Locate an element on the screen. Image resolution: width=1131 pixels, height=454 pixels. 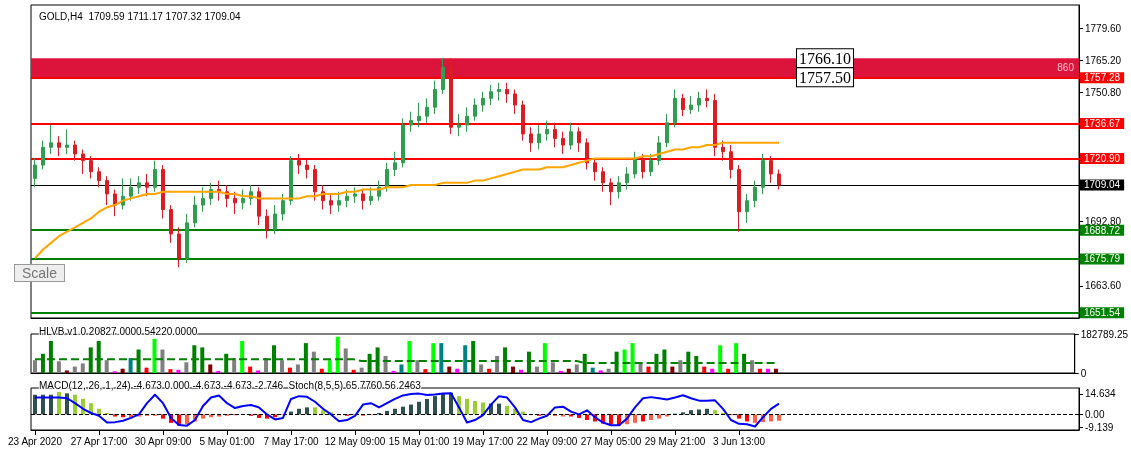
y-tick-label: 0.00 is located at coordinates (1095, 414).